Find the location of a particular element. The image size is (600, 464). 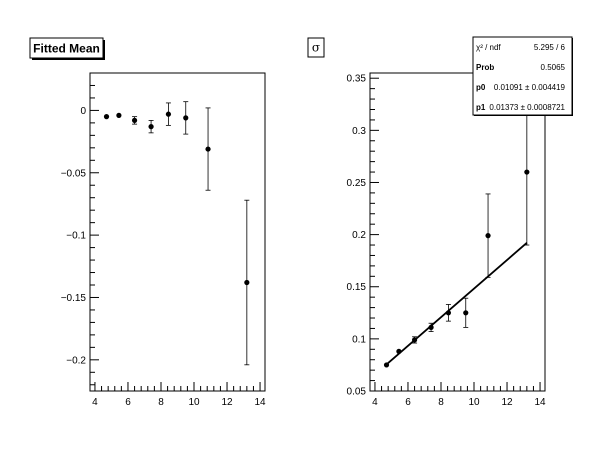

left-y-tick-label: −0.1 is located at coordinates (76, 236).